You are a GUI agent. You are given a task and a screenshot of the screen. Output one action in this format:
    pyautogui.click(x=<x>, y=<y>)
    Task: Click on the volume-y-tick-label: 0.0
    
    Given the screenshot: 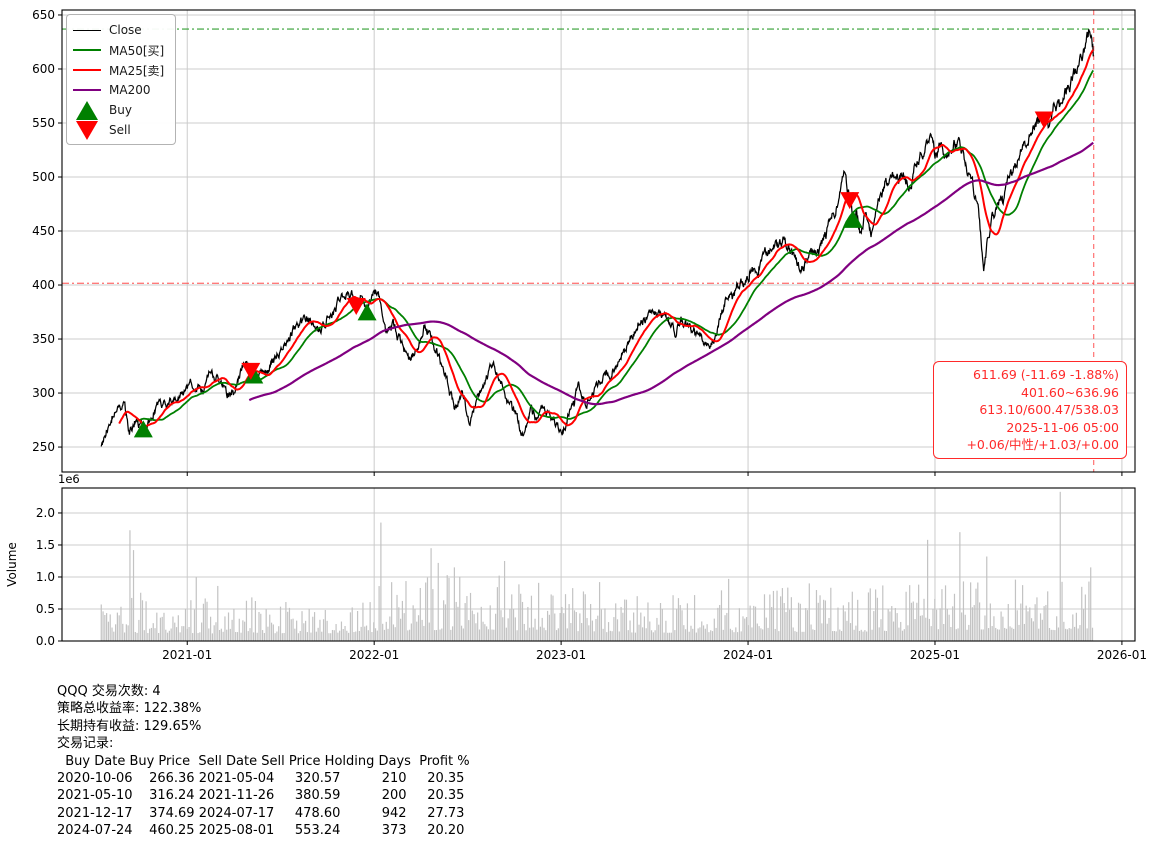 What is the action you would take?
    pyautogui.click(x=45, y=641)
    